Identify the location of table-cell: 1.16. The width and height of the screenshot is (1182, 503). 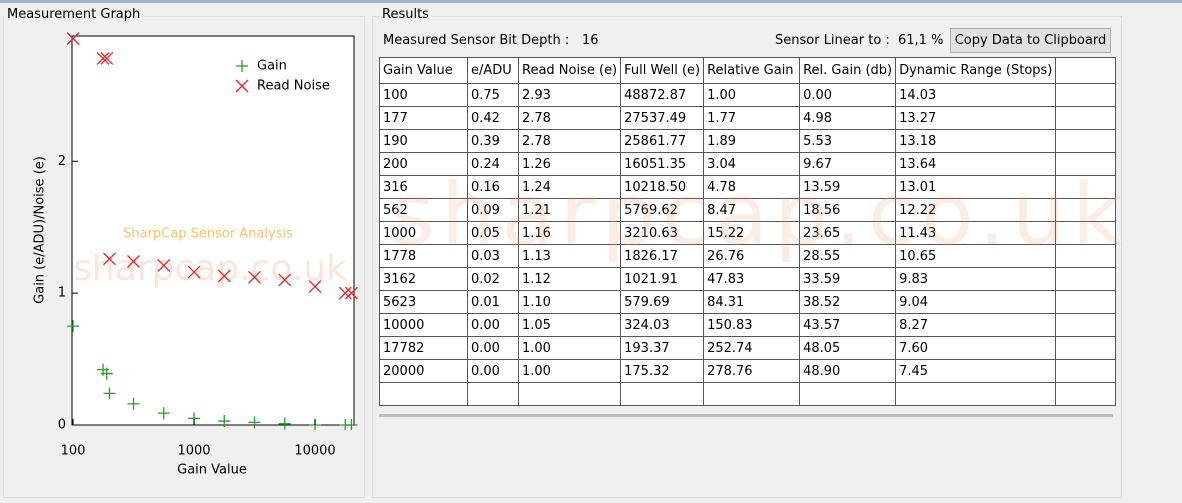
(569, 233).